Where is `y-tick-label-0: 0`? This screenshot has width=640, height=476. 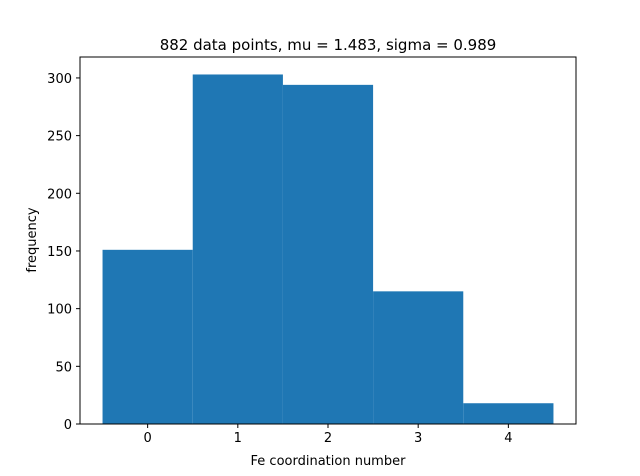 y-tick-label-0: 0 is located at coordinates (68, 425).